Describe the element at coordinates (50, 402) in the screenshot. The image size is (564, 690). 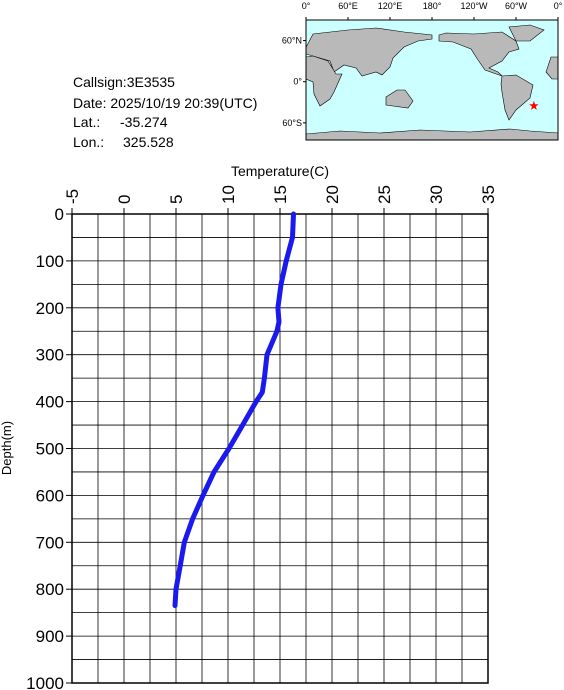
I see `y-tick-label: 400` at that location.